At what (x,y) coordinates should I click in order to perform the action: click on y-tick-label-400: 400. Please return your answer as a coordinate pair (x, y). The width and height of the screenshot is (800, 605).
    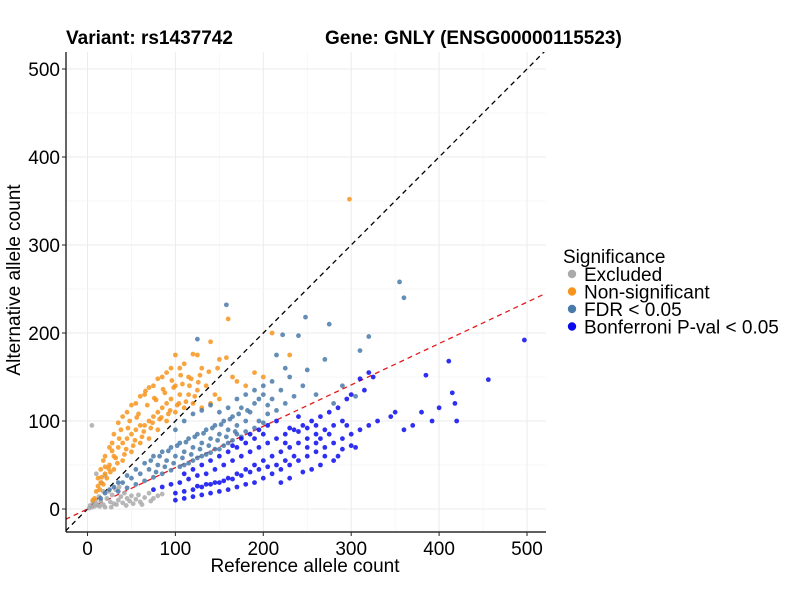
    Looking at the image, I should click on (44, 158).